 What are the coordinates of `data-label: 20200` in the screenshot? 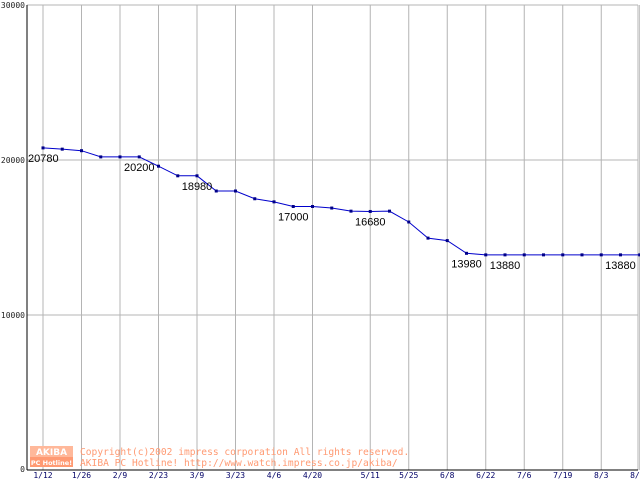 It's located at (139, 168).